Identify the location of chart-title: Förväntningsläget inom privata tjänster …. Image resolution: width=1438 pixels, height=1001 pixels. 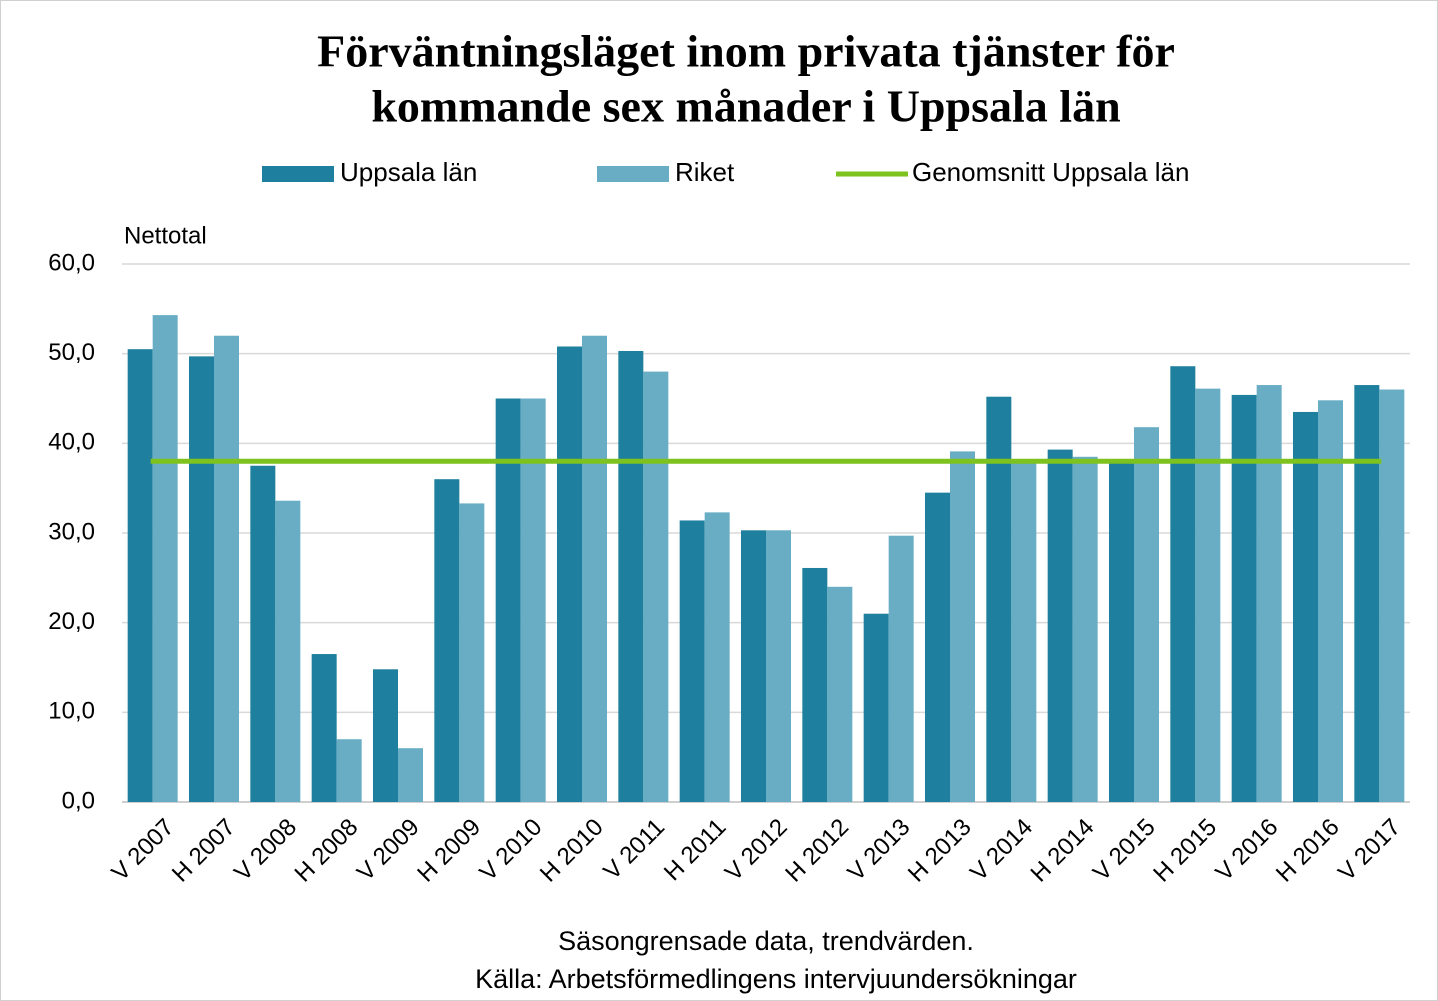
(746, 51).